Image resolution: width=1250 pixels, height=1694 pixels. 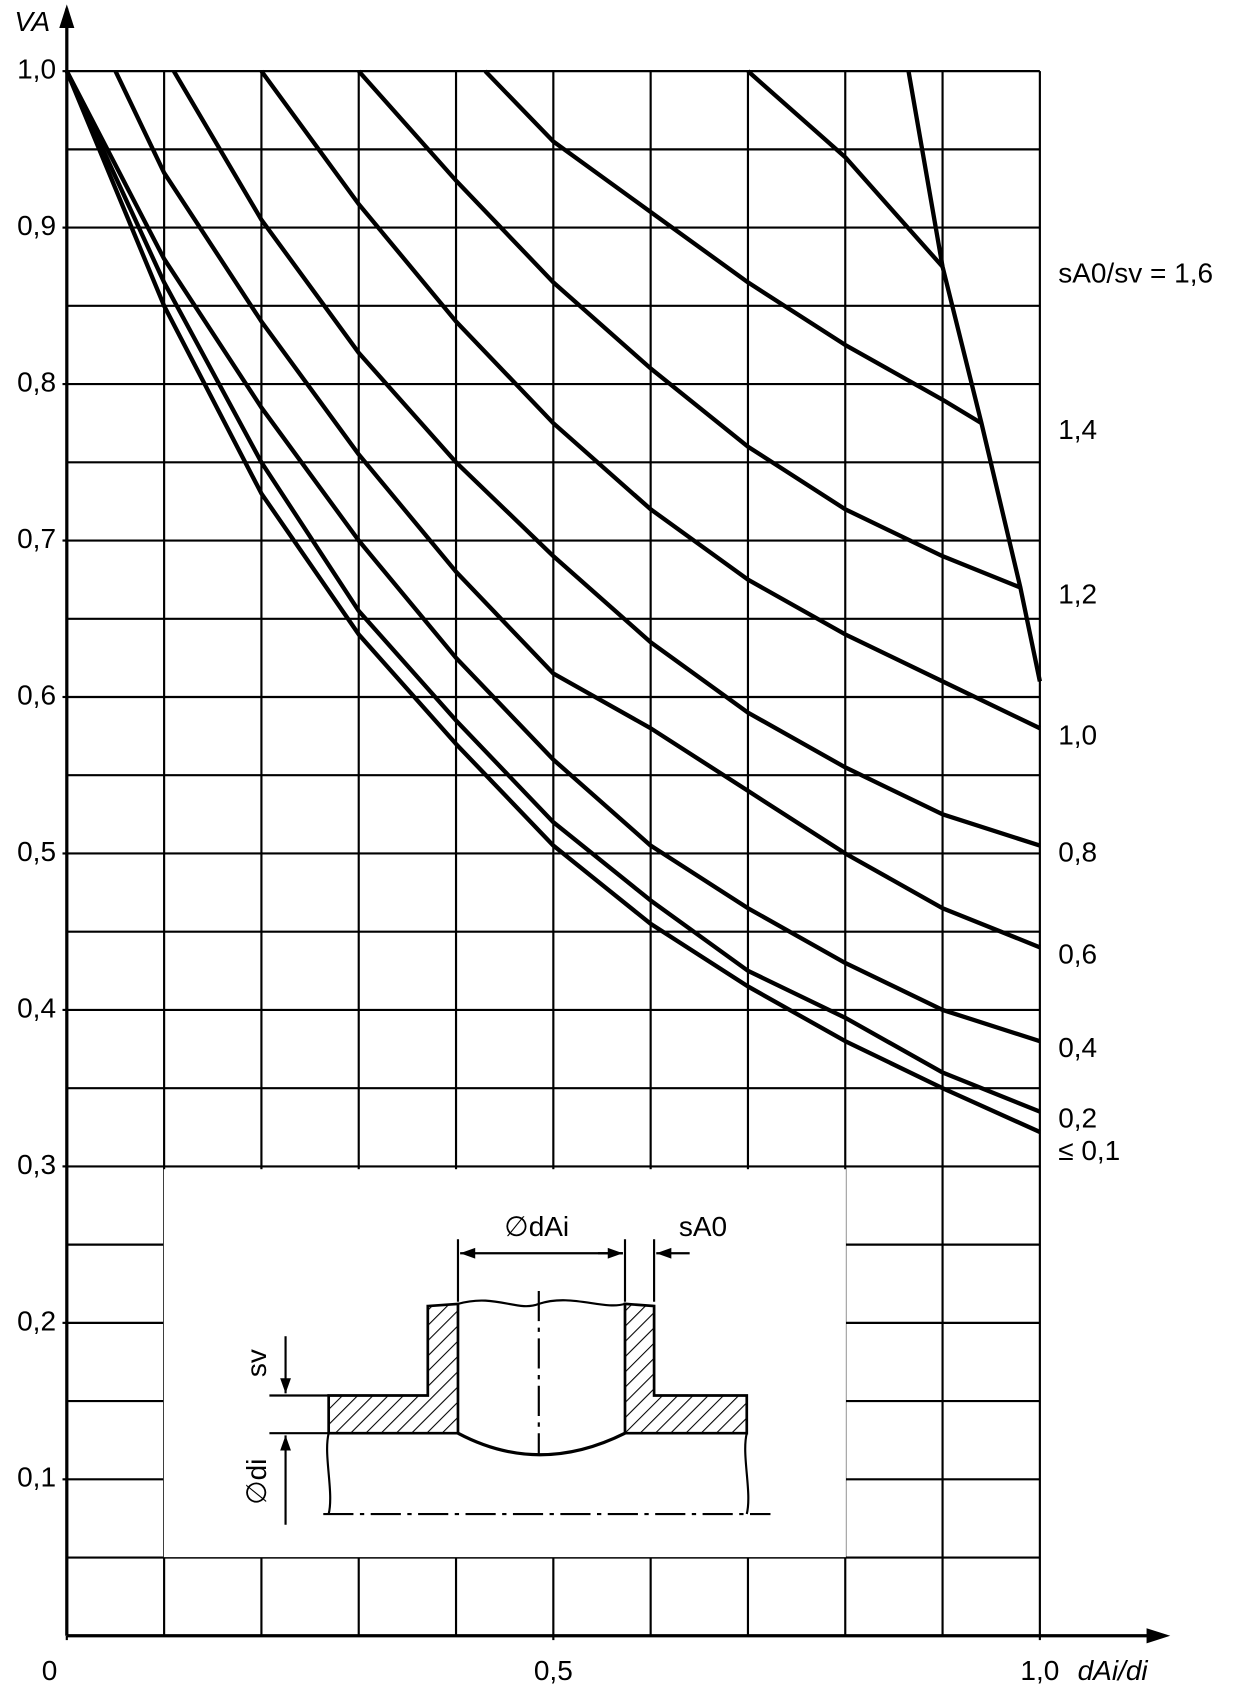 What do you see at coordinates (50, 1670) in the screenshot?
I see `x-tick-label: 0` at bounding box center [50, 1670].